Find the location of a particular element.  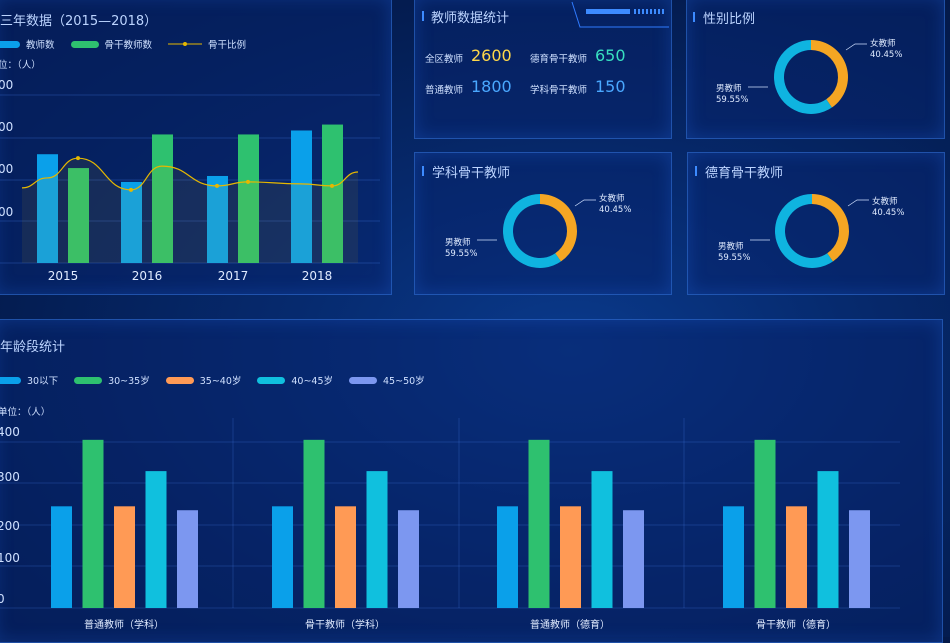

legend-item-teacher: 教师数 is located at coordinates (27, 44).